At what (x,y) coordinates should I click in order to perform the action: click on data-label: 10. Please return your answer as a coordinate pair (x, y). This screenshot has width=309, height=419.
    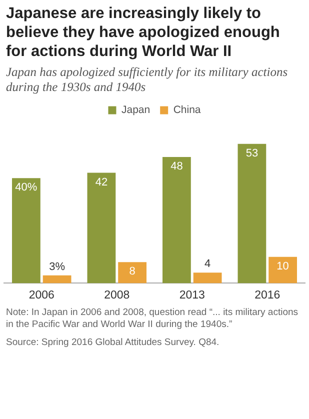
    Looking at the image, I should click on (282, 266).